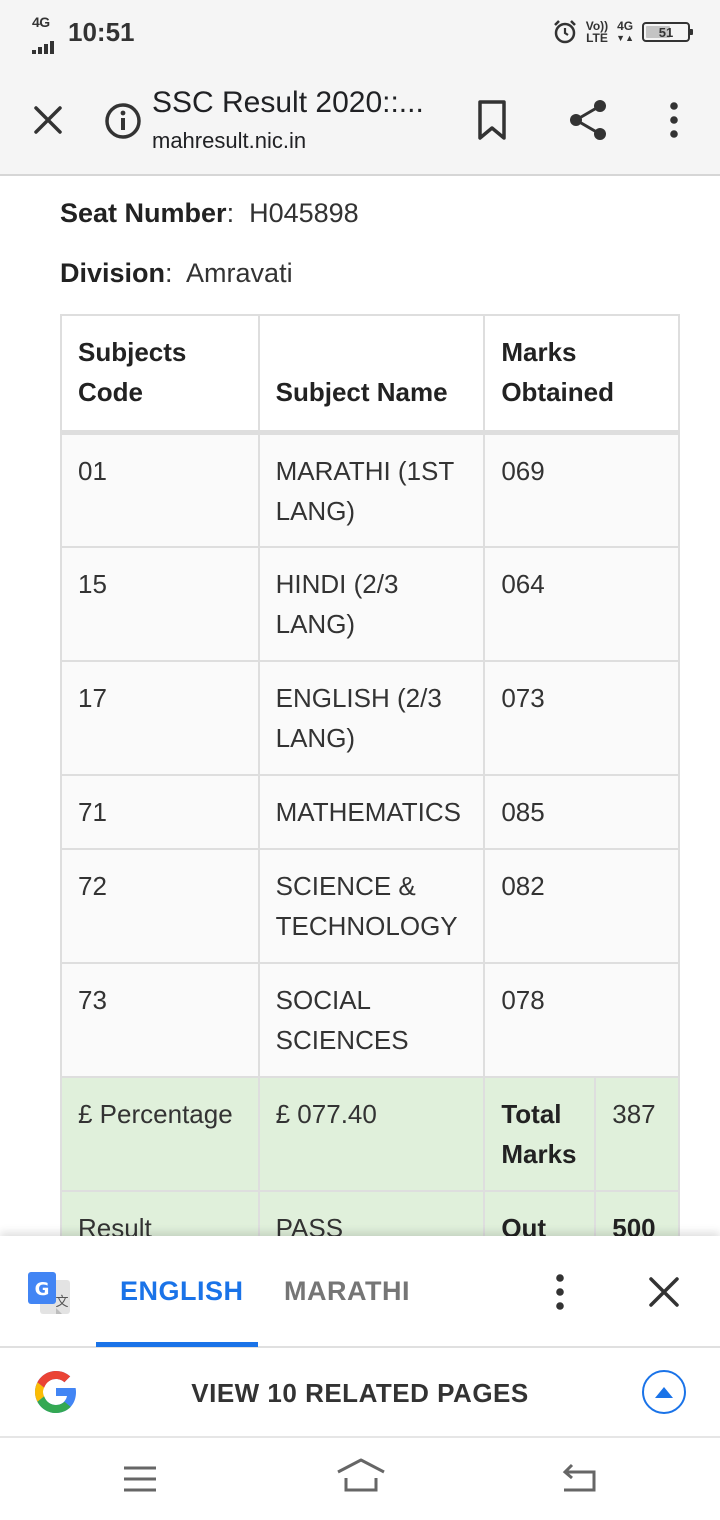 The image size is (720, 1520). Describe the element at coordinates (674, 120) in the screenshot. I see `more-options-icon` at that location.